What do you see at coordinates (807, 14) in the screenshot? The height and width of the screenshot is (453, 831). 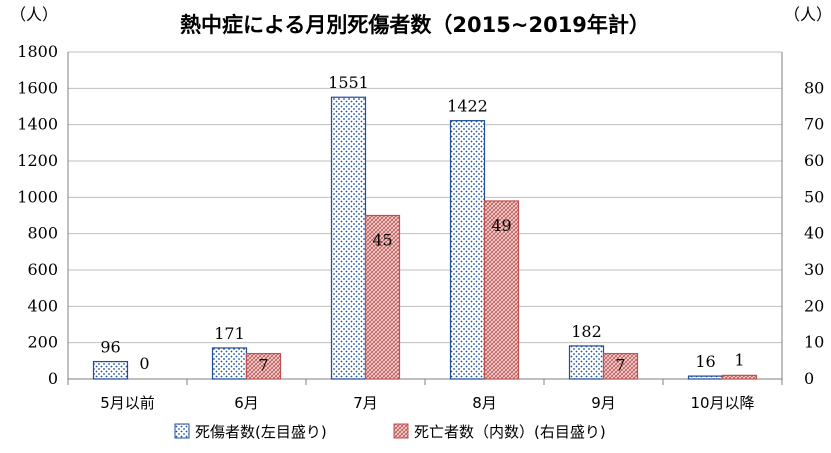 I see `right-axis-unit: （人）` at bounding box center [807, 14].